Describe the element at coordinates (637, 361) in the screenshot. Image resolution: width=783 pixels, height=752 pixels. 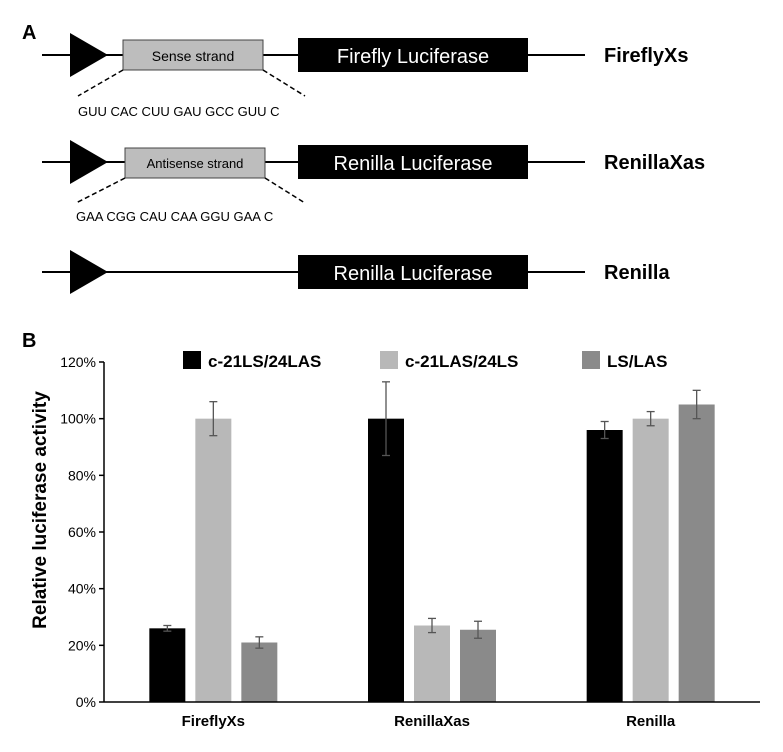
I see `legend-label: LS/LAS` at that location.